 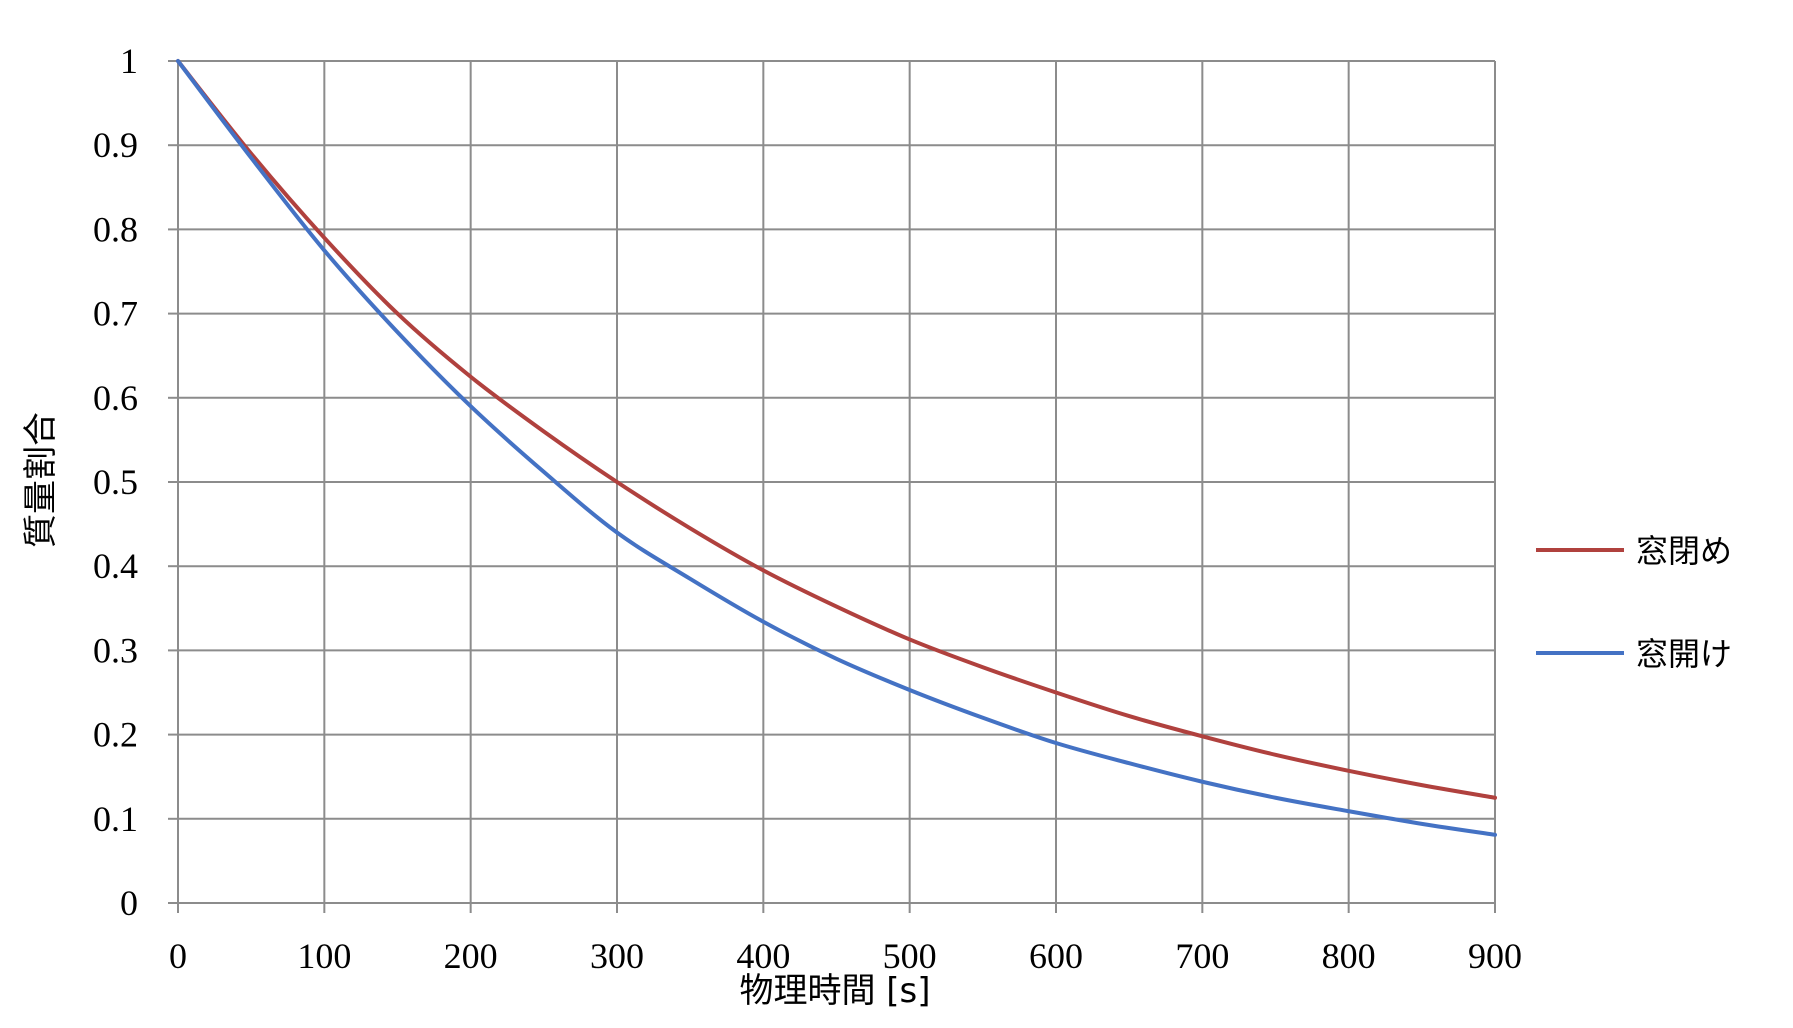 What do you see at coordinates (129, 61) in the screenshot?
I see `y-tick-label: 1` at bounding box center [129, 61].